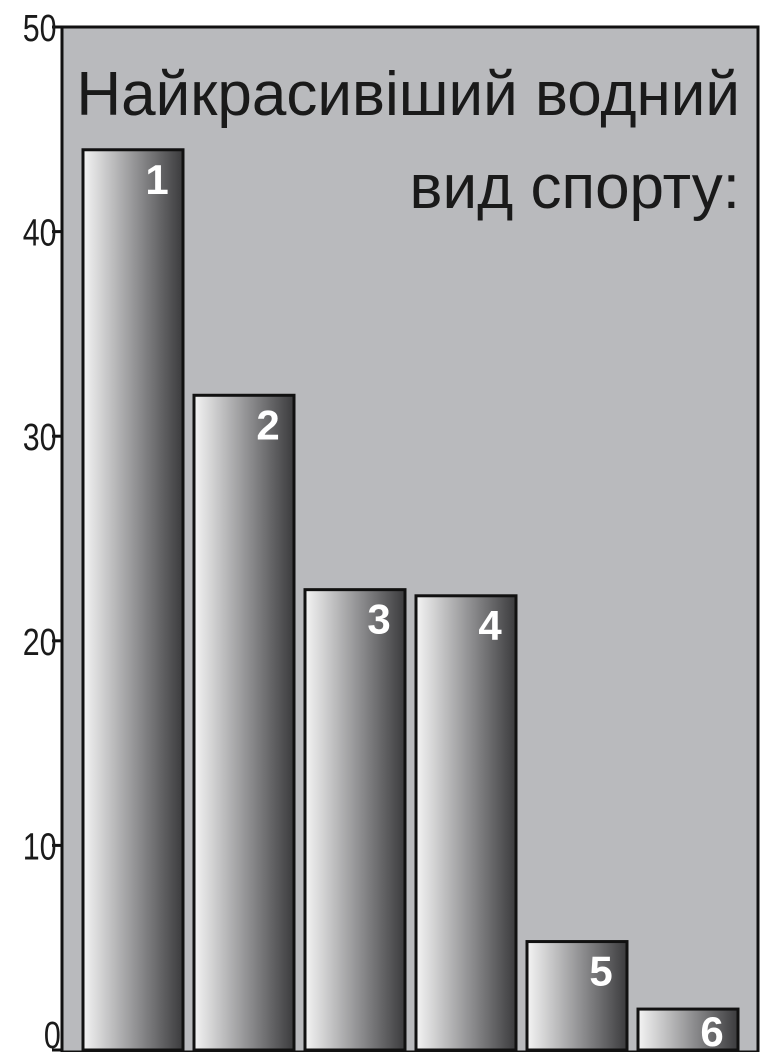 The width and height of the screenshot is (774, 1052). I want to click on y-tick-label: 20, so click(40, 643).